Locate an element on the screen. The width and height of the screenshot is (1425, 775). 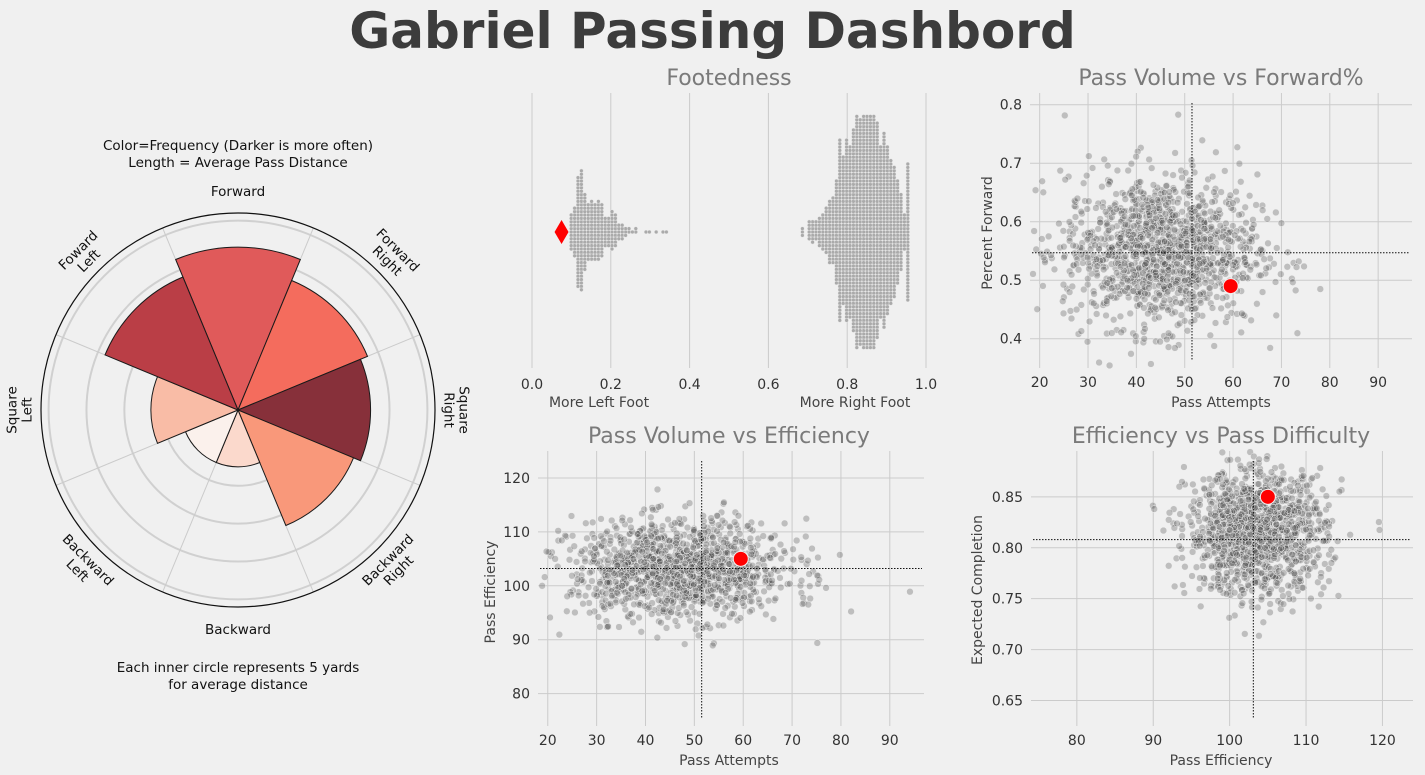
dashboard-title: Gabriel Passing Dashbord is located at coordinates (712, 31).